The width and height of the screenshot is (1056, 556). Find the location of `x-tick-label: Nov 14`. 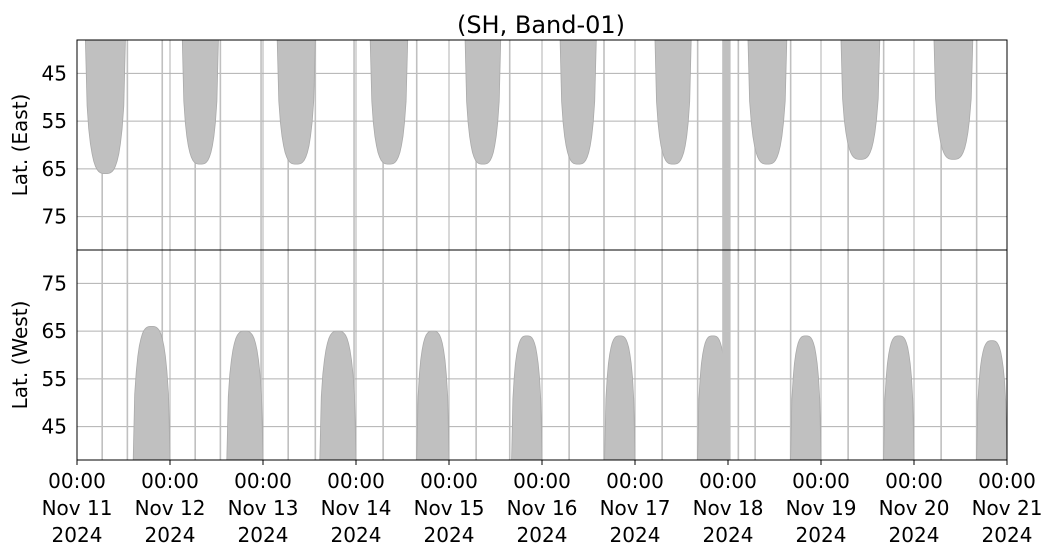

x-tick-label: Nov 14 is located at coordinates (356, 508).